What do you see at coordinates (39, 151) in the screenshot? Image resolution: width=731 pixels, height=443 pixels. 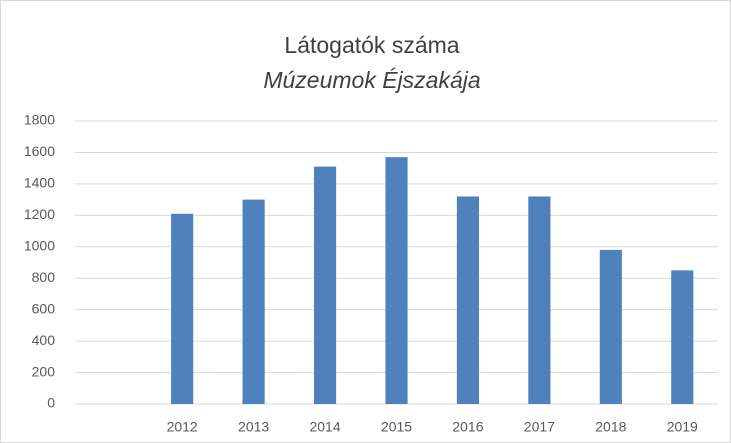 I see `y-tick-label: 1600` at bounding box center [39, 151].